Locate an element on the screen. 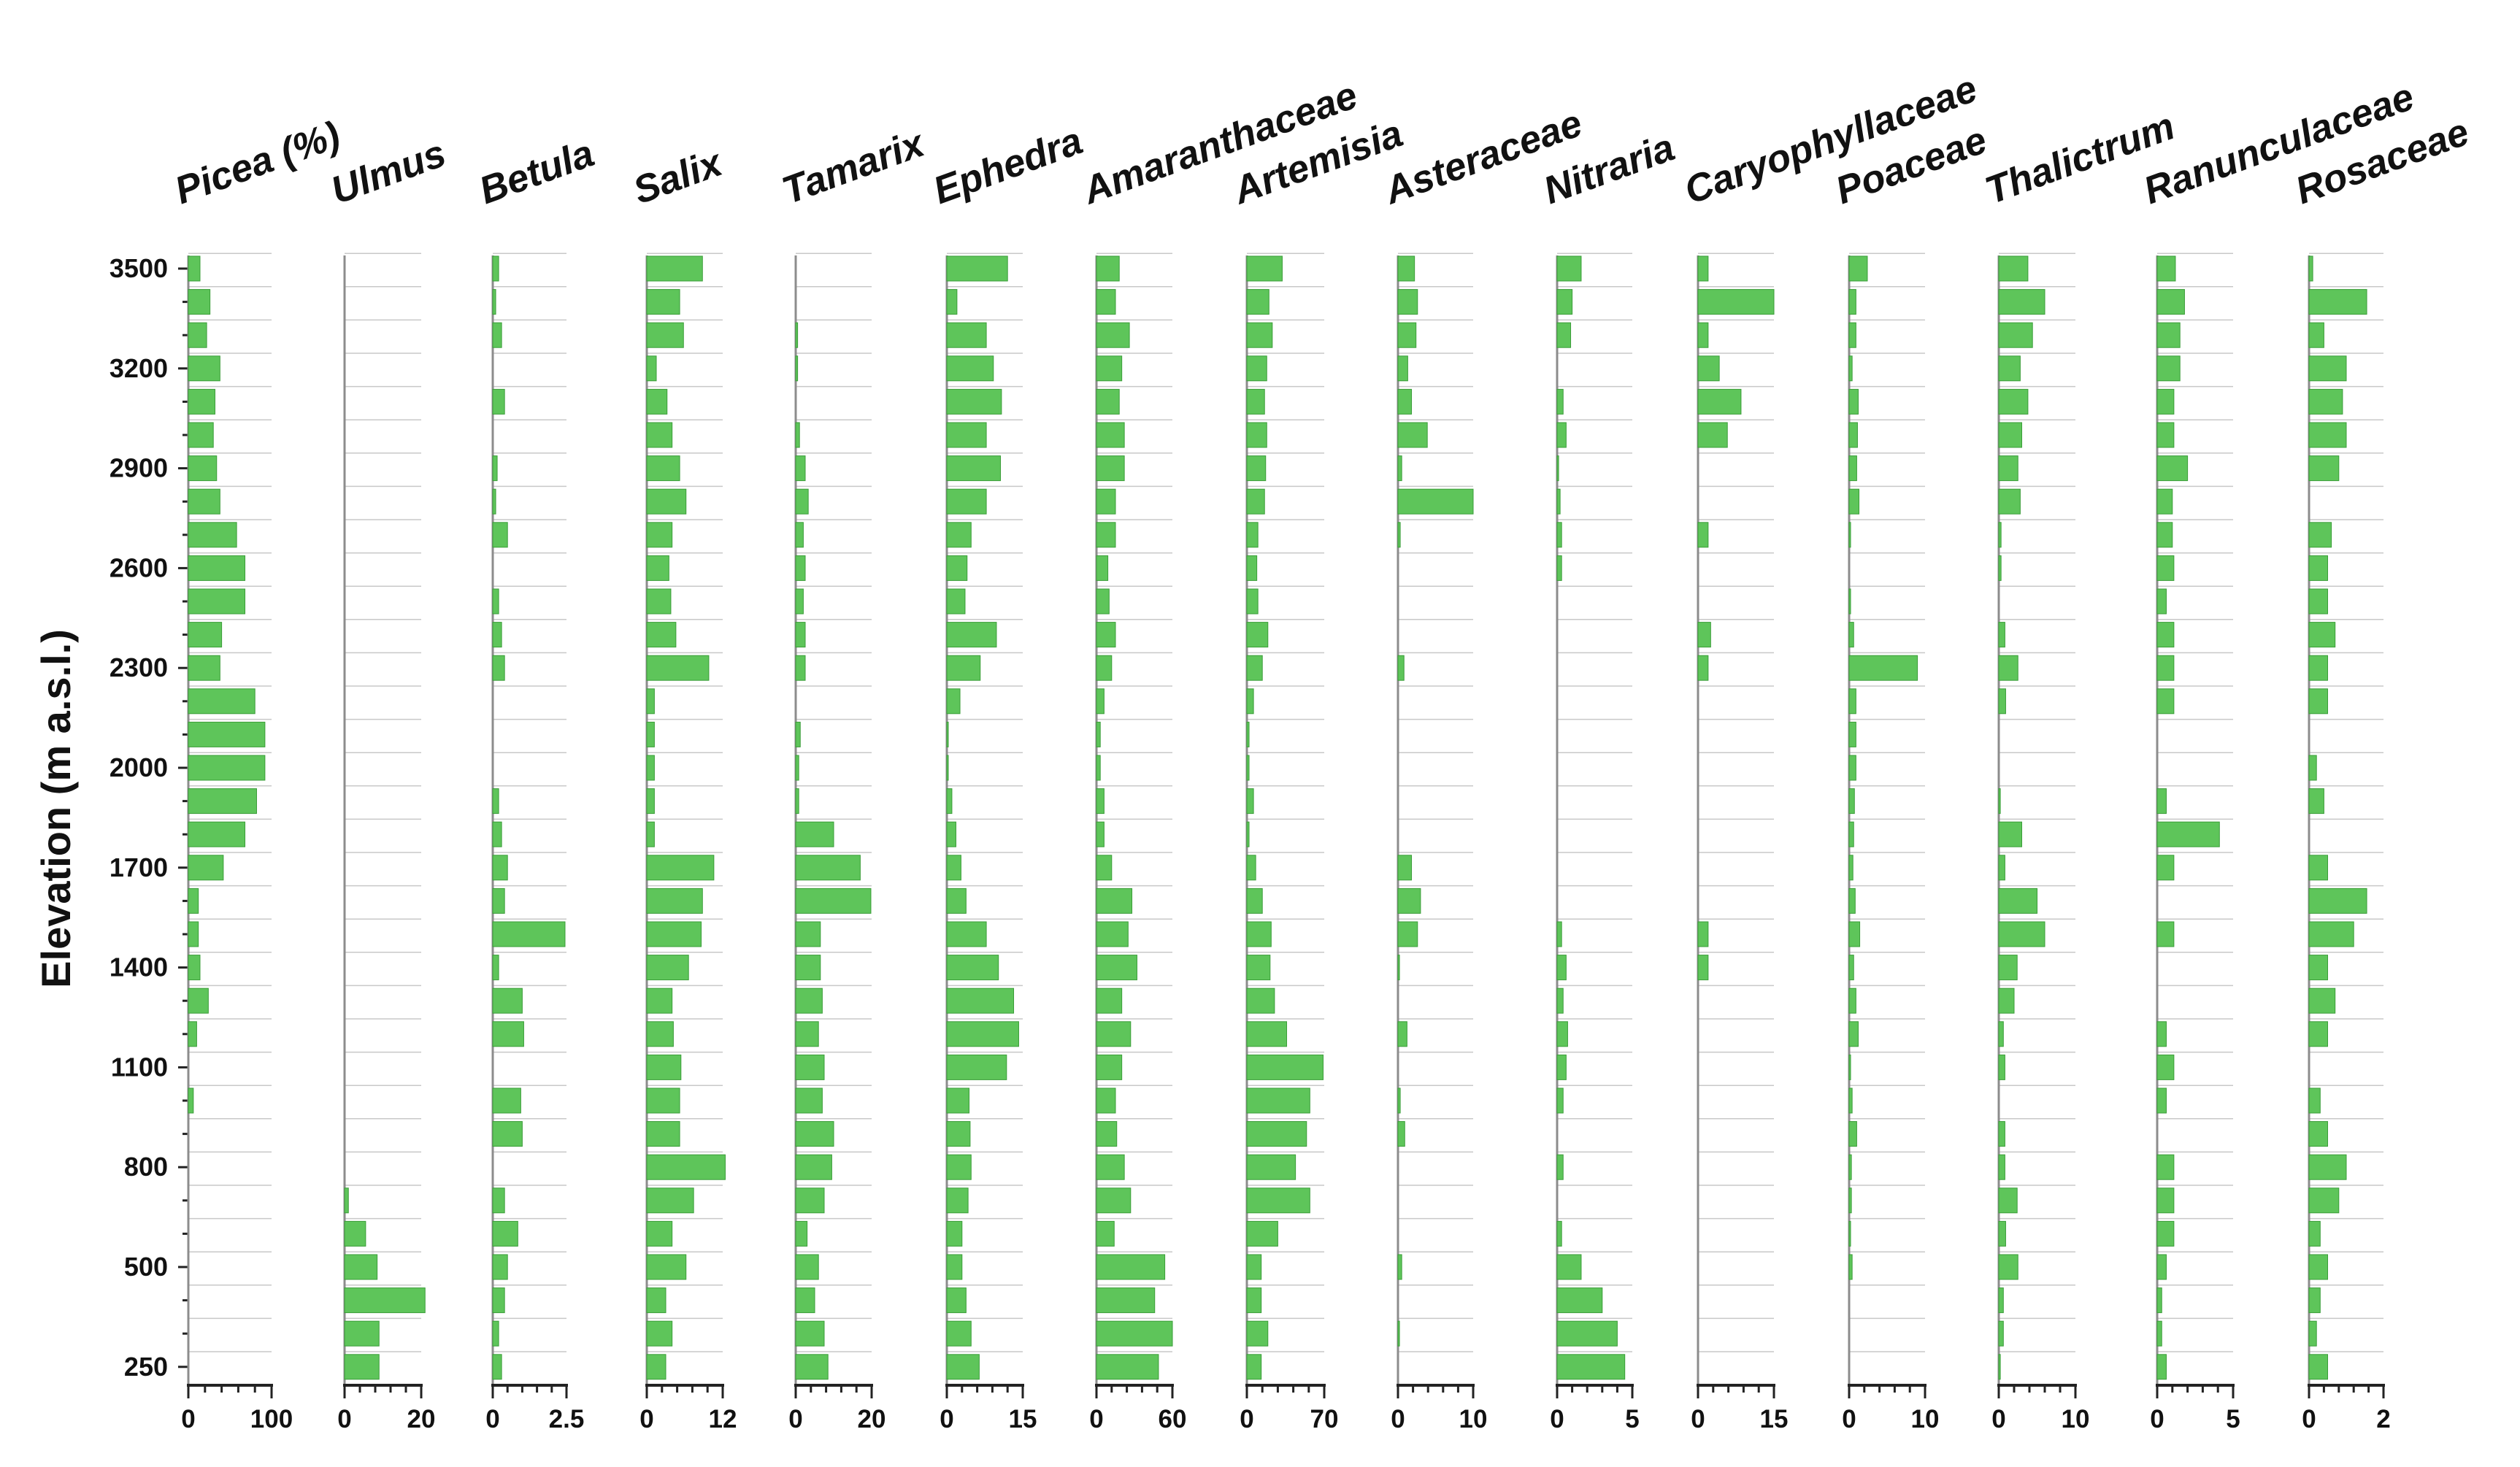  x-tick-label: 60 is located at coordinates (1173, 1419).